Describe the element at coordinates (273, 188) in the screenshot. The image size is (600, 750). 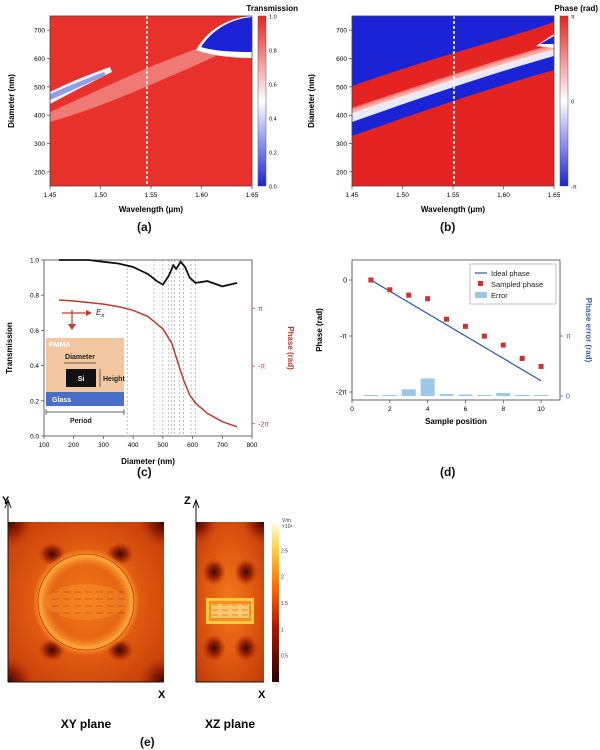
I see `colorbar-tick-a: 0.0` at that location.